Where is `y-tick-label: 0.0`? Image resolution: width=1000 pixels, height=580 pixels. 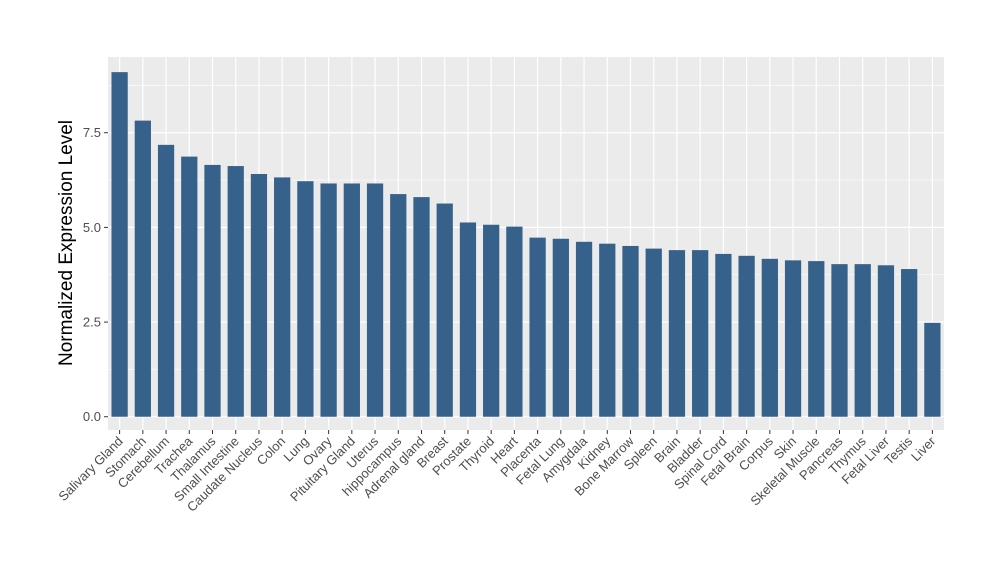 y-tick-label: 0.0 is located at coordinates (92, 416).